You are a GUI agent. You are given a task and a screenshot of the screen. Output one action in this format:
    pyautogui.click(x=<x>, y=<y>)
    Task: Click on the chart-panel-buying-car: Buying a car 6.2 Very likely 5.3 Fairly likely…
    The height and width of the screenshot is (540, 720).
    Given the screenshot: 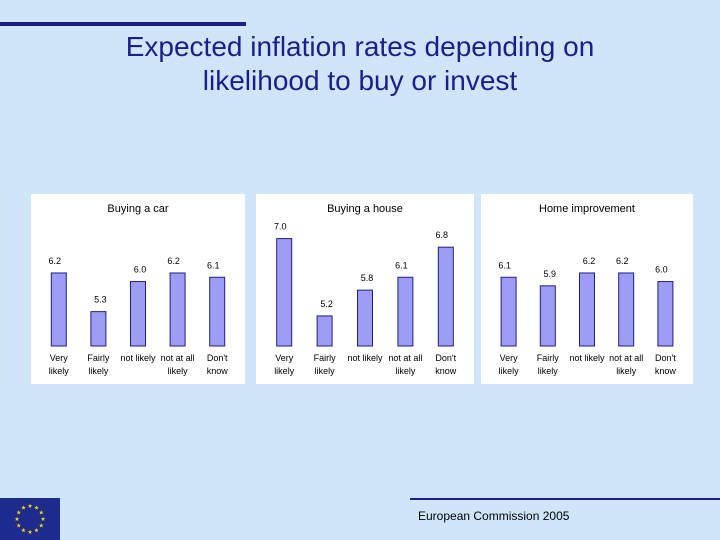 What is the action you would take?
    pyautogui.click(x=138, y=289)
    